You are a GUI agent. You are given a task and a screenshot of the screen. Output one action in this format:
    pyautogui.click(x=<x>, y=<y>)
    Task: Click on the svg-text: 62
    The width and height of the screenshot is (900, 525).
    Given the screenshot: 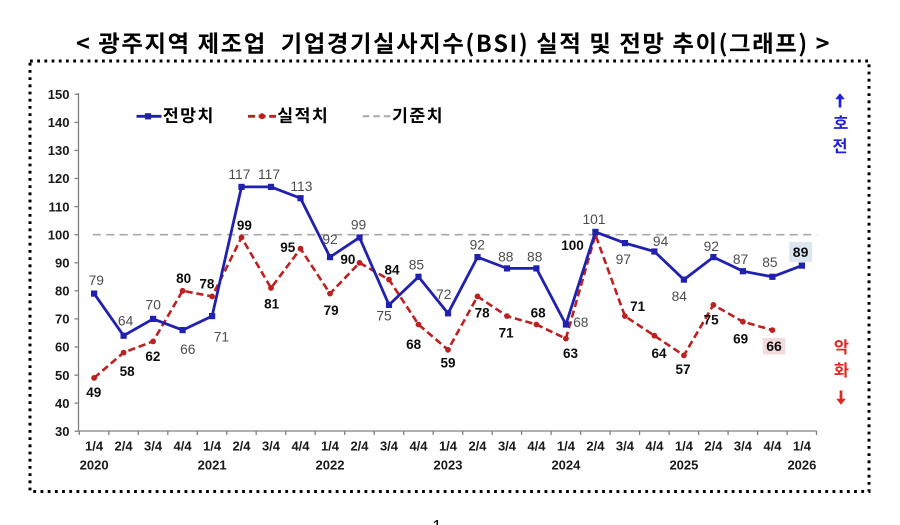 What is the action you would take?
    pyautogui.click(x=152, y=356)
    